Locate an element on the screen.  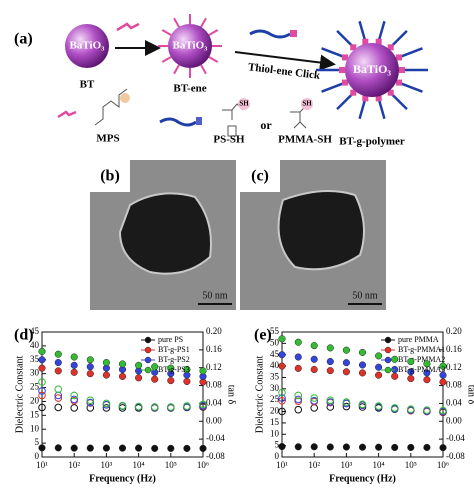
y2-tick-label: -0.08 is located at coordinates (455, 456).